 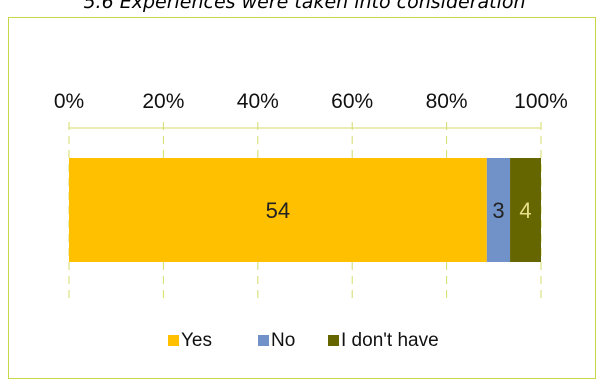 What do you see at coordinates (69, 101) in the screenshot?
I see `x-tick-label: 0%` at bounding box center [69, 101].